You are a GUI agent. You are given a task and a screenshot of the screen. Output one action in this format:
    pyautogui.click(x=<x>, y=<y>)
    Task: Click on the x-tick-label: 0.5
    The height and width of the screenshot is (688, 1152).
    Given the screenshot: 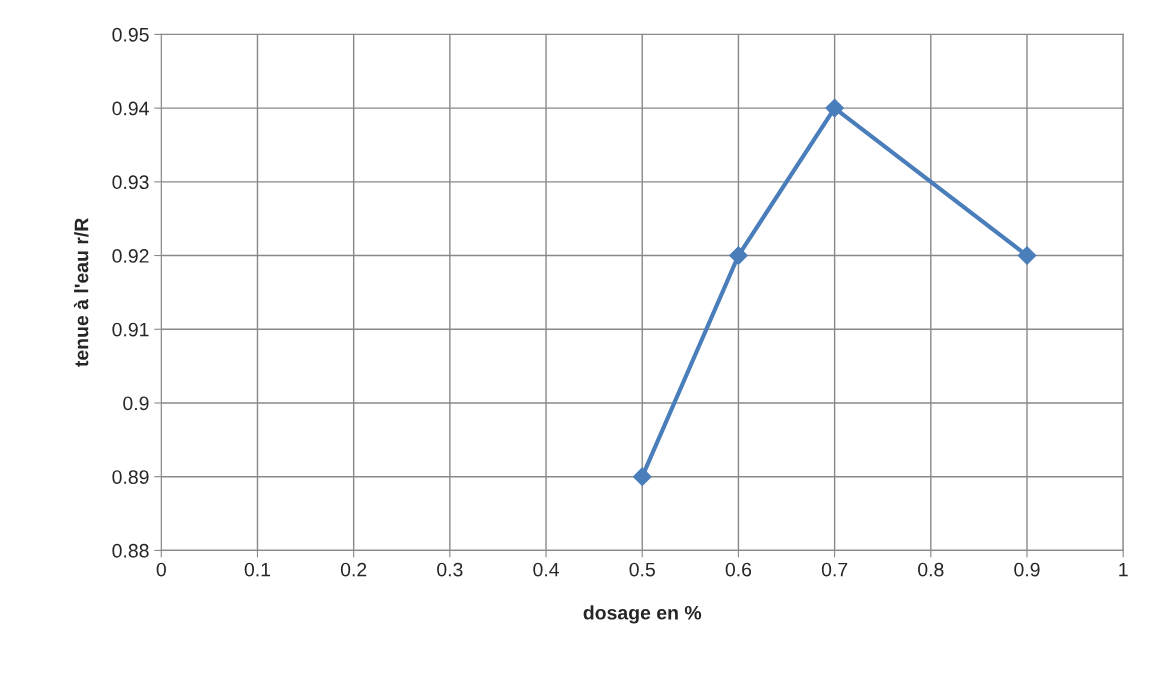 What is the action you would take?
    pyautogui.click(x=642, y=569)
    